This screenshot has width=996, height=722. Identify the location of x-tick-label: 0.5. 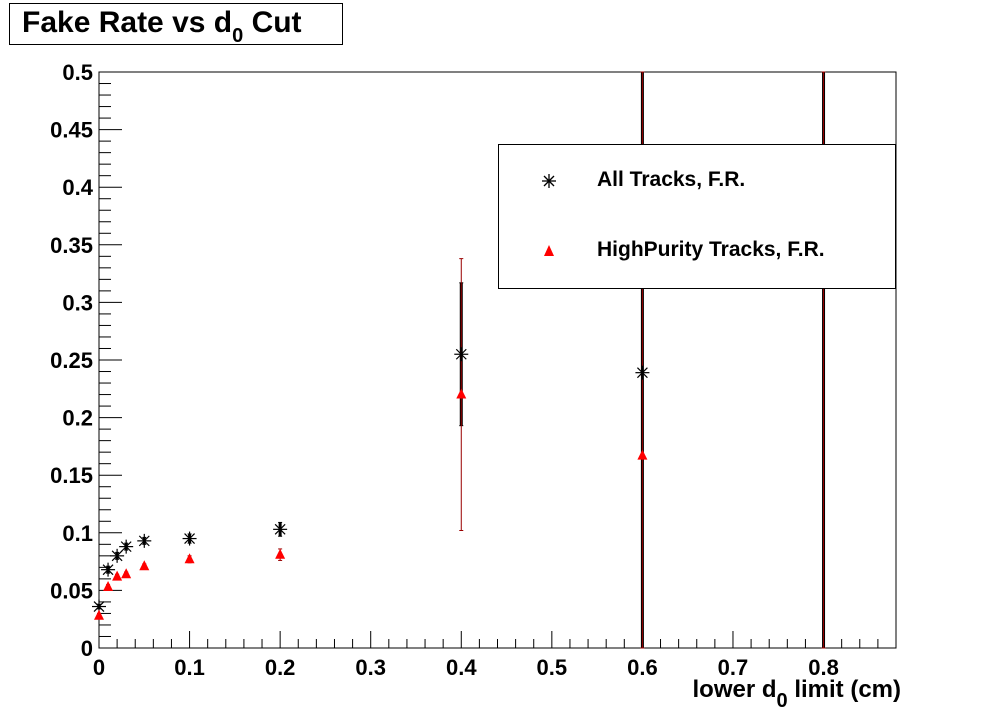
(552, 667).